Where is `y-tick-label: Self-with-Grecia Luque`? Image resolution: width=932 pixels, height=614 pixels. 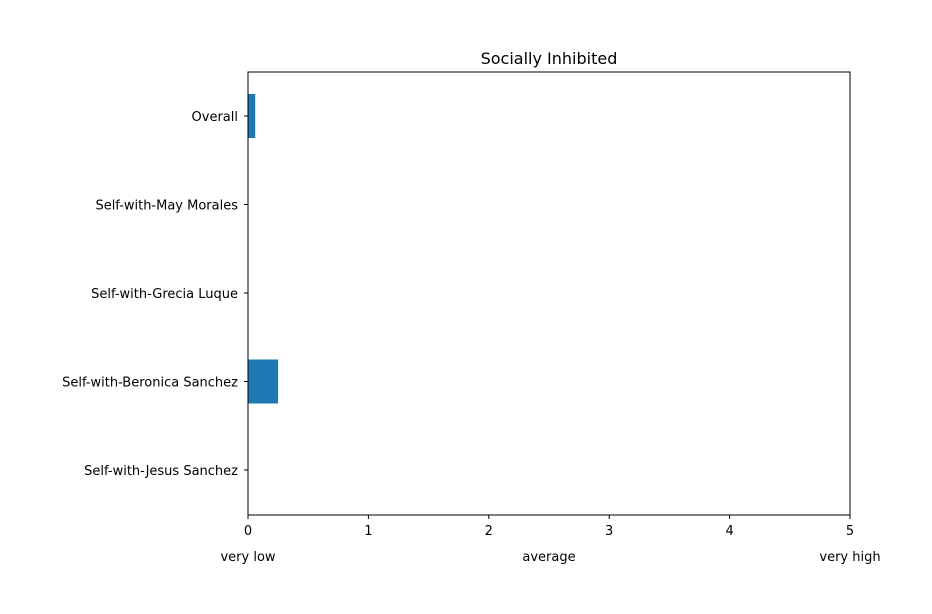
y-tick-label: Self-with-Grecia Luque is located at coordinates (164, 294).